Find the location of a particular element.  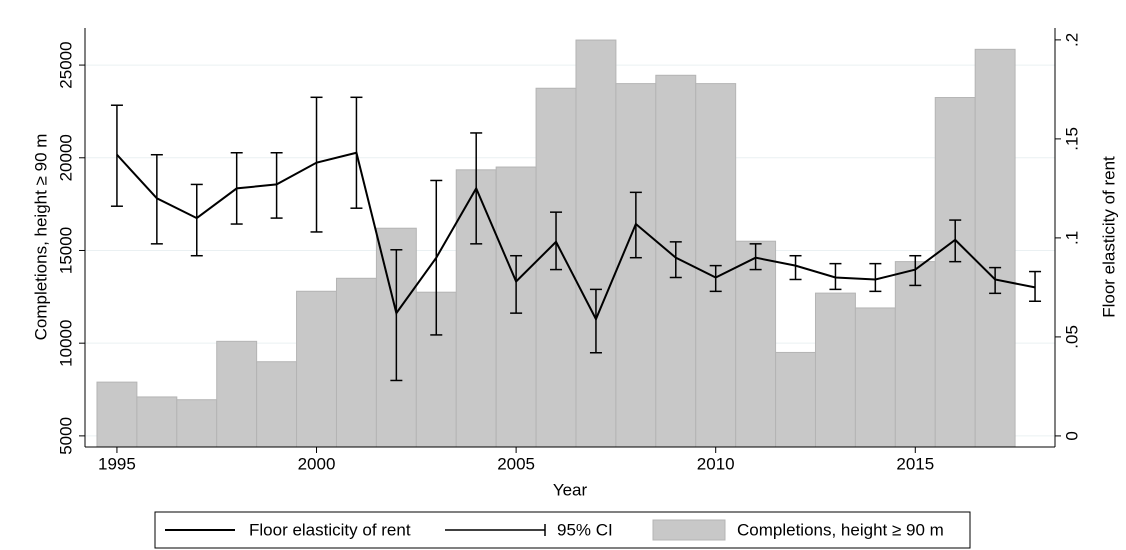

y-tick-label: 10000 is located at coordinates (65, 343).